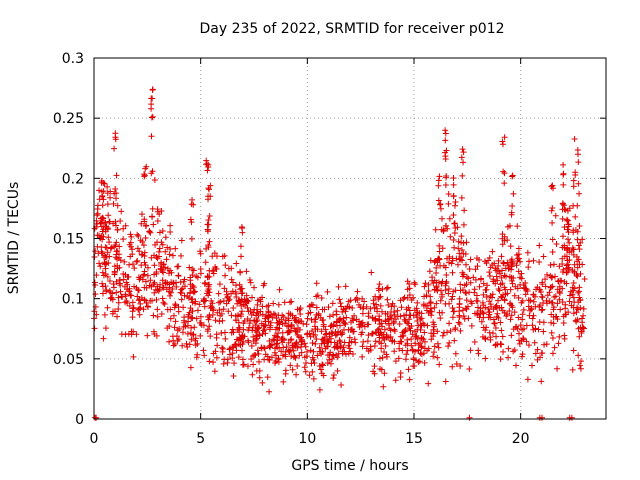 The width and height of the screenshot is (640, 480). Describe the element at coordinates (73, 179) in the screenshot. I see `y-tick-label: 0.2` at that location.